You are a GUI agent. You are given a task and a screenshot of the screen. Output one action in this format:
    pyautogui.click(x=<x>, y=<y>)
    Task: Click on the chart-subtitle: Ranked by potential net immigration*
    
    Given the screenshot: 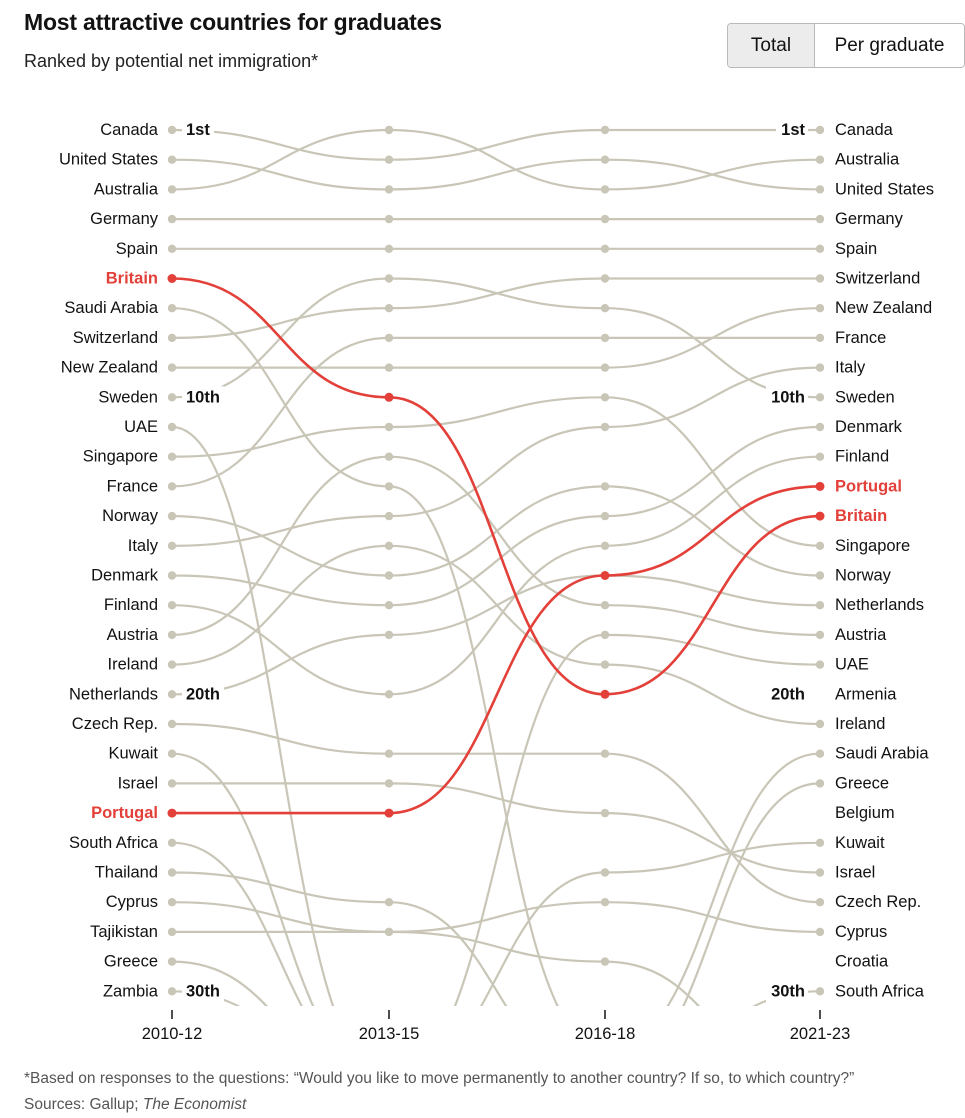 What is the action you would take?
    pyautogui.click(x=171, y=61)
    